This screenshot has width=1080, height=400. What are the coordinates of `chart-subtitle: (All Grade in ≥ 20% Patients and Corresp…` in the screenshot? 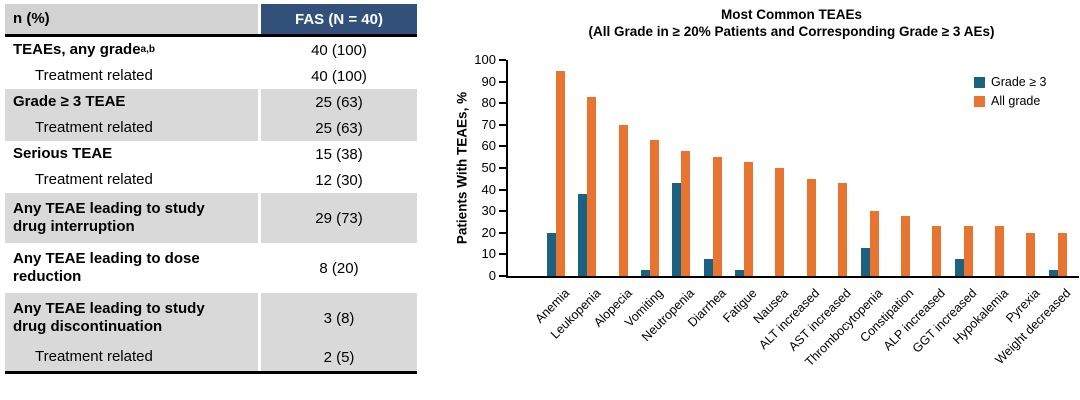 It's located at (791, 31).